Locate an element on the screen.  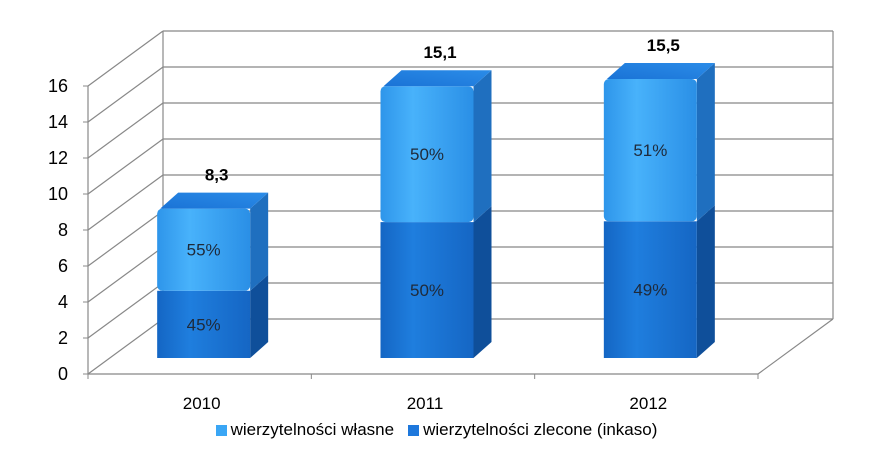
segment-percent-label: 45% is located at coordinates (204, 324).